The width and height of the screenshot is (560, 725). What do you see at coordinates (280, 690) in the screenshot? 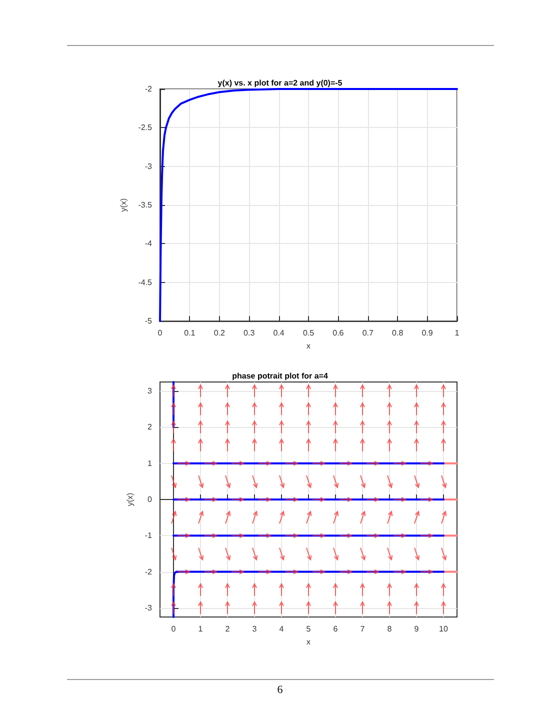
I see `text: 6` at bounding box center [280, 690].